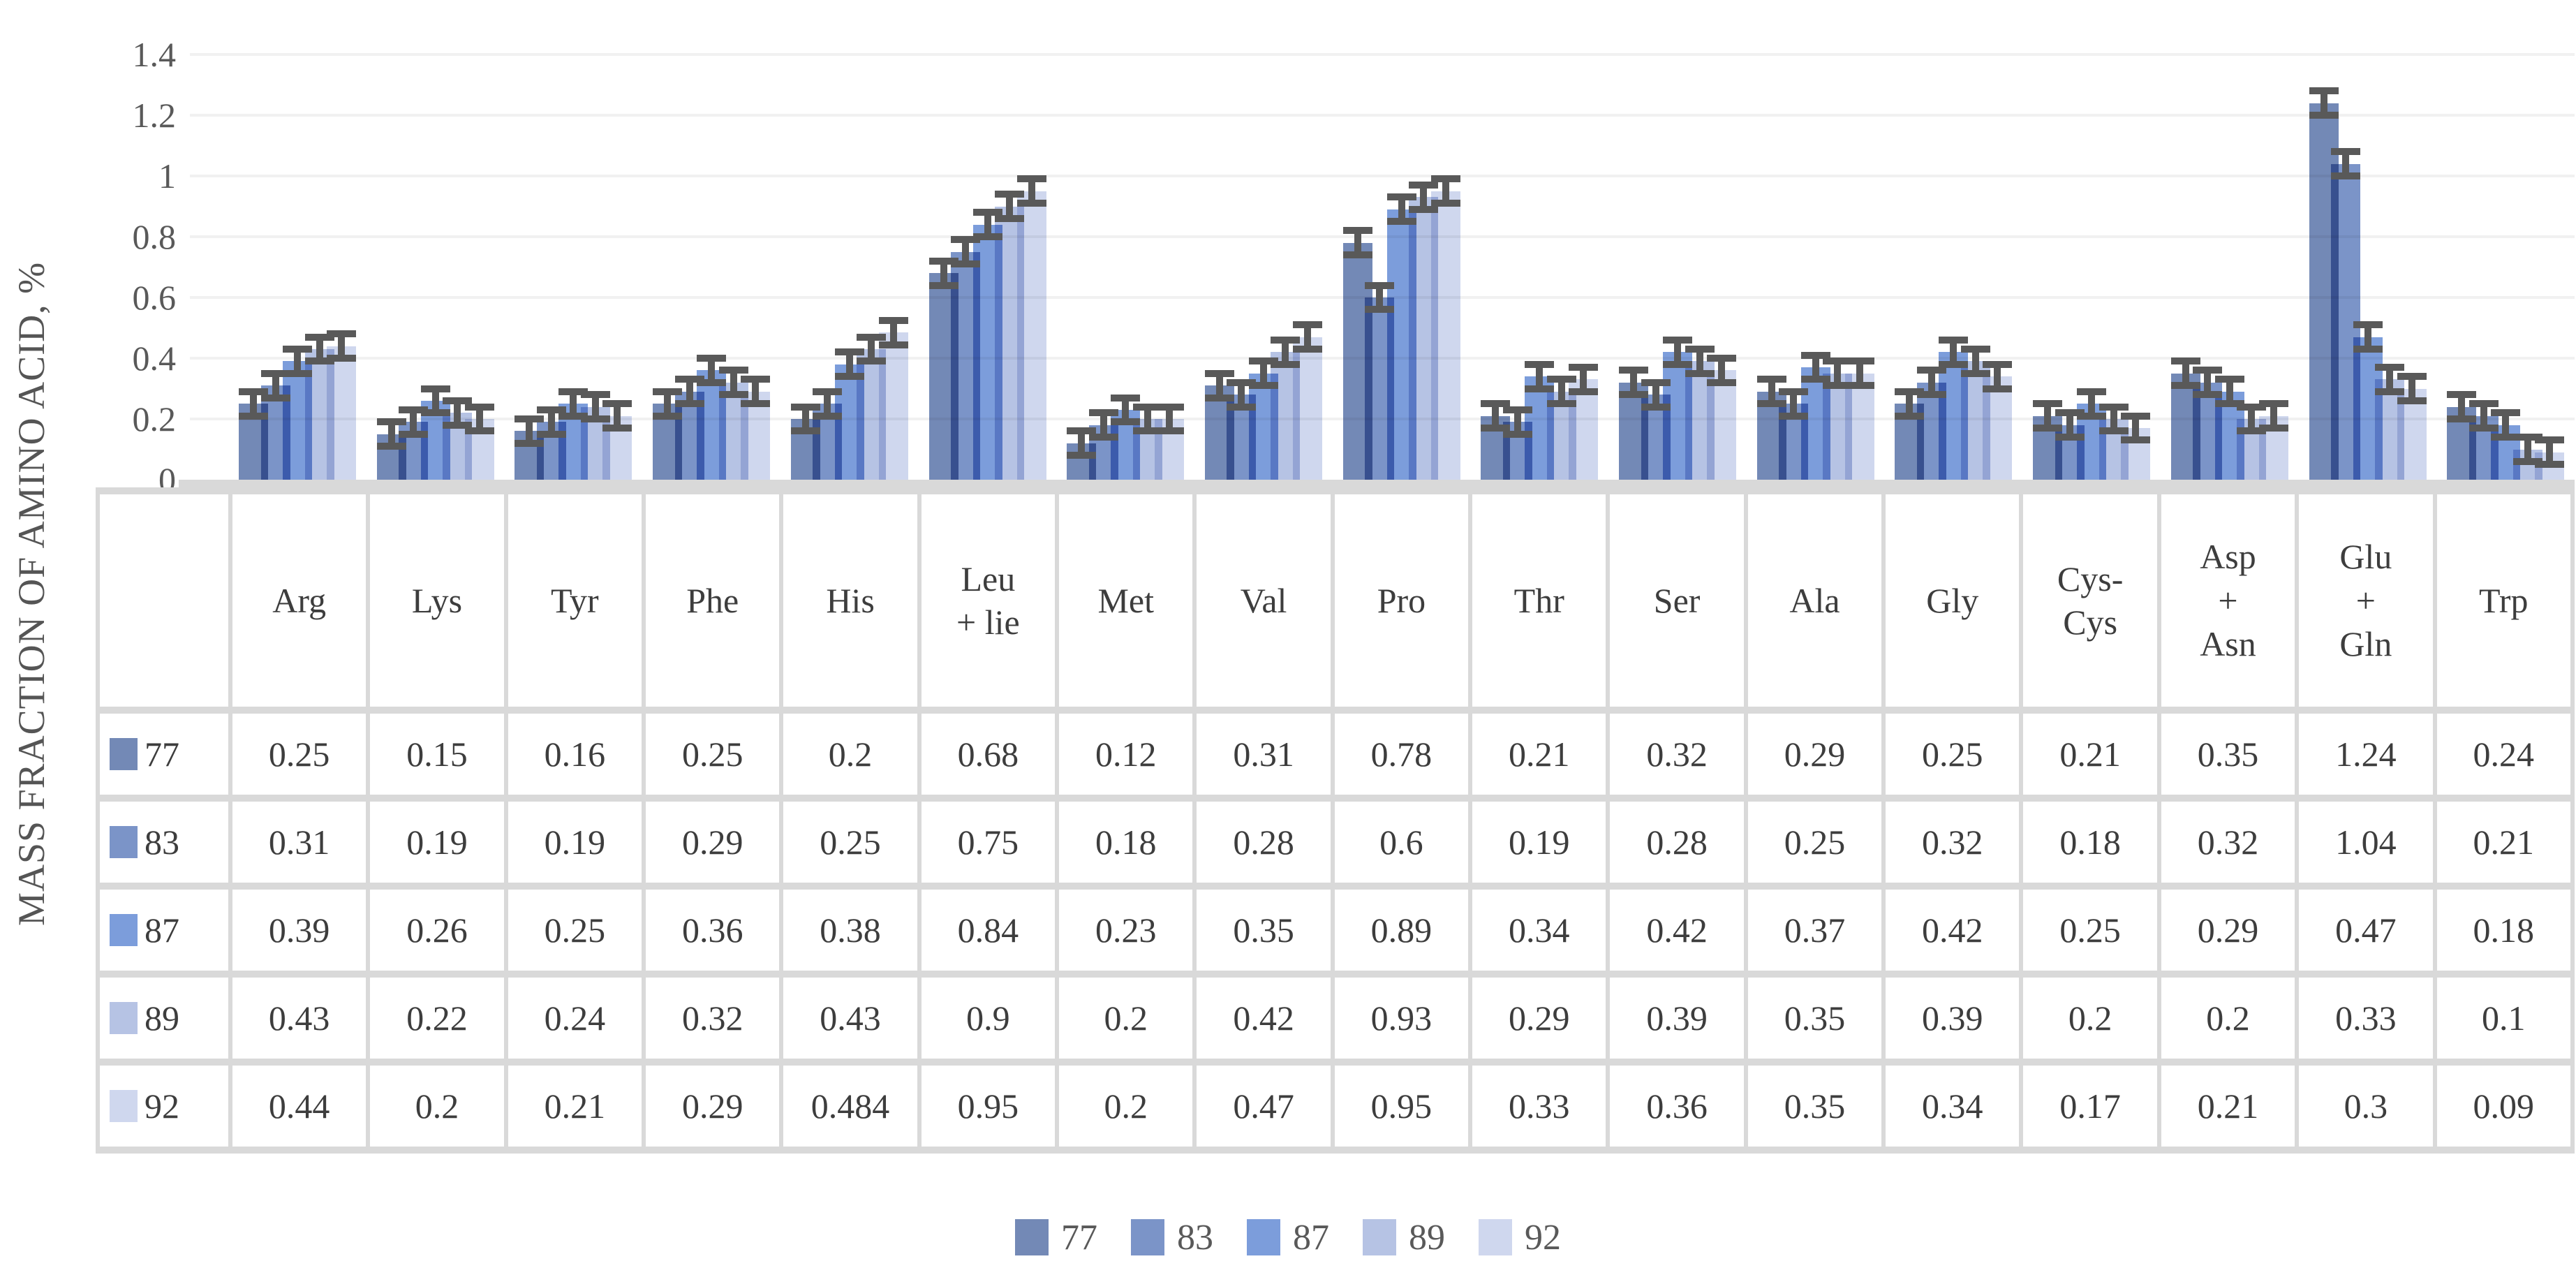 Image resolution: width=2576 pixels, height=1282 pixels. What do you see at coordinates (988, 600) in the screenshot?
I see `table-header-Leu + lie: Leu + lie` at bounding box center [988, 600].